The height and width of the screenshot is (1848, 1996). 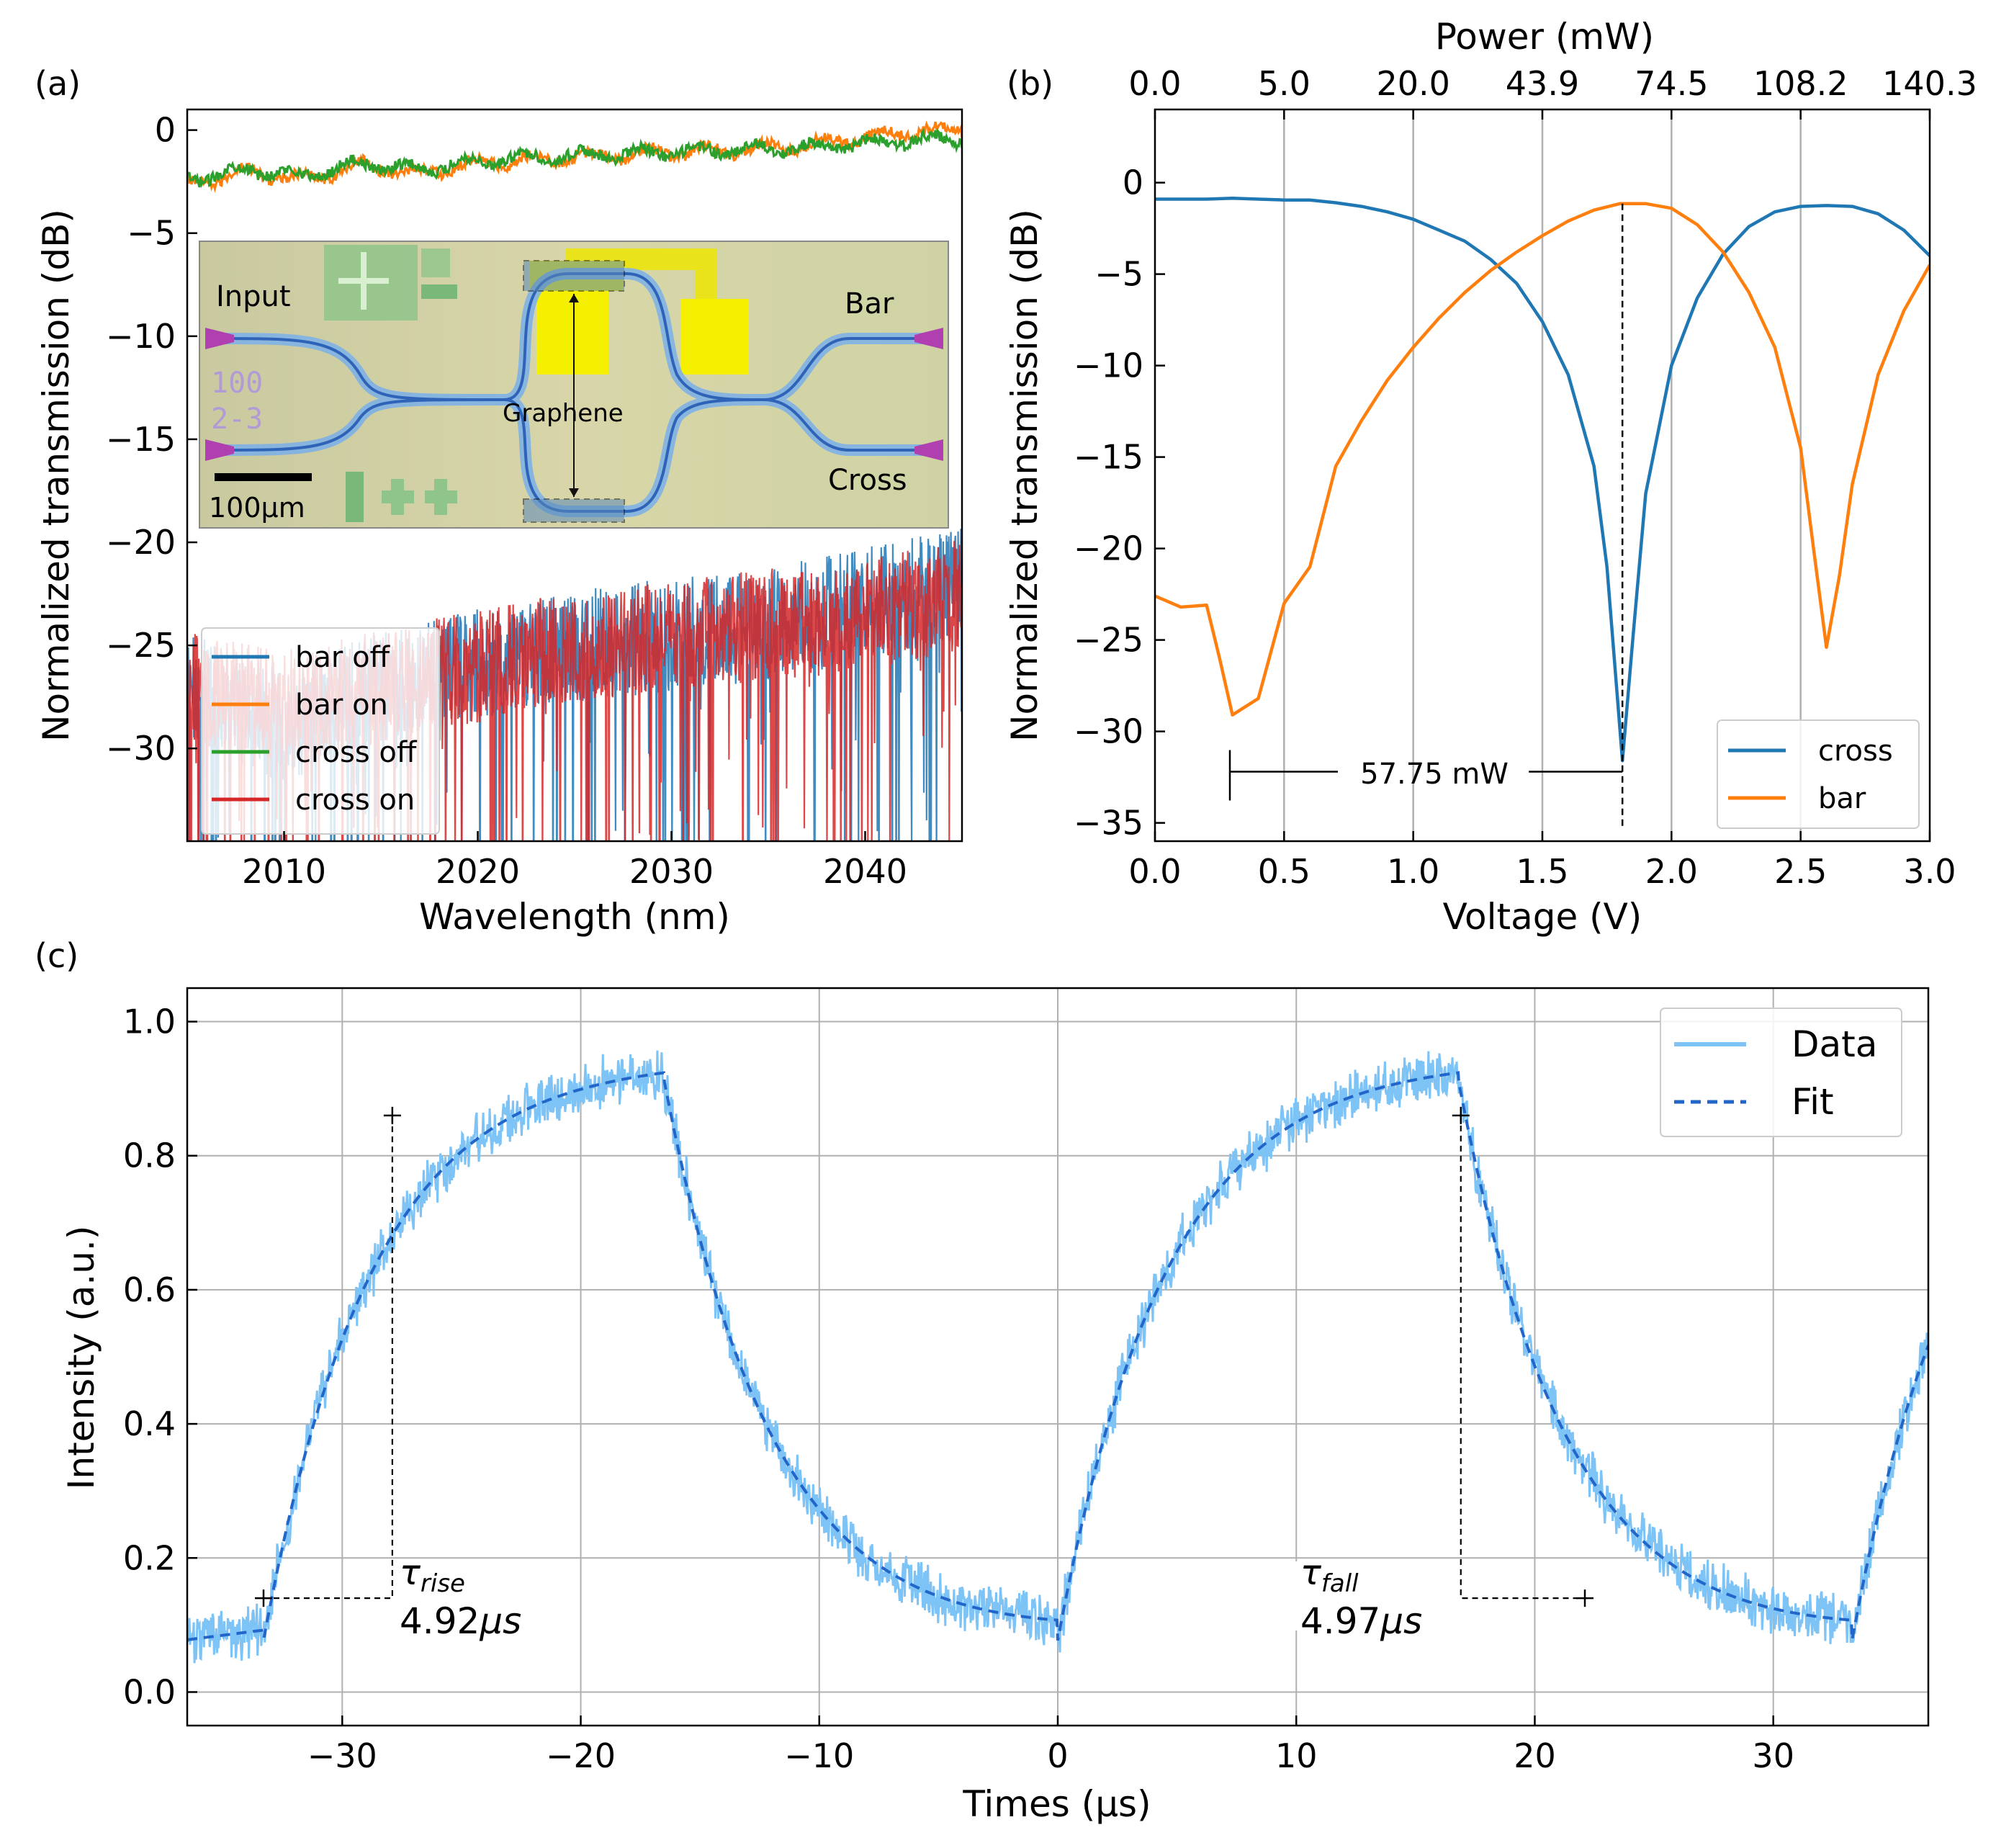 What do you see at coordinates (1671, 871) in the screenshot?
I see `x-tick-label: 2.0` at bounding box center [1671, 871].